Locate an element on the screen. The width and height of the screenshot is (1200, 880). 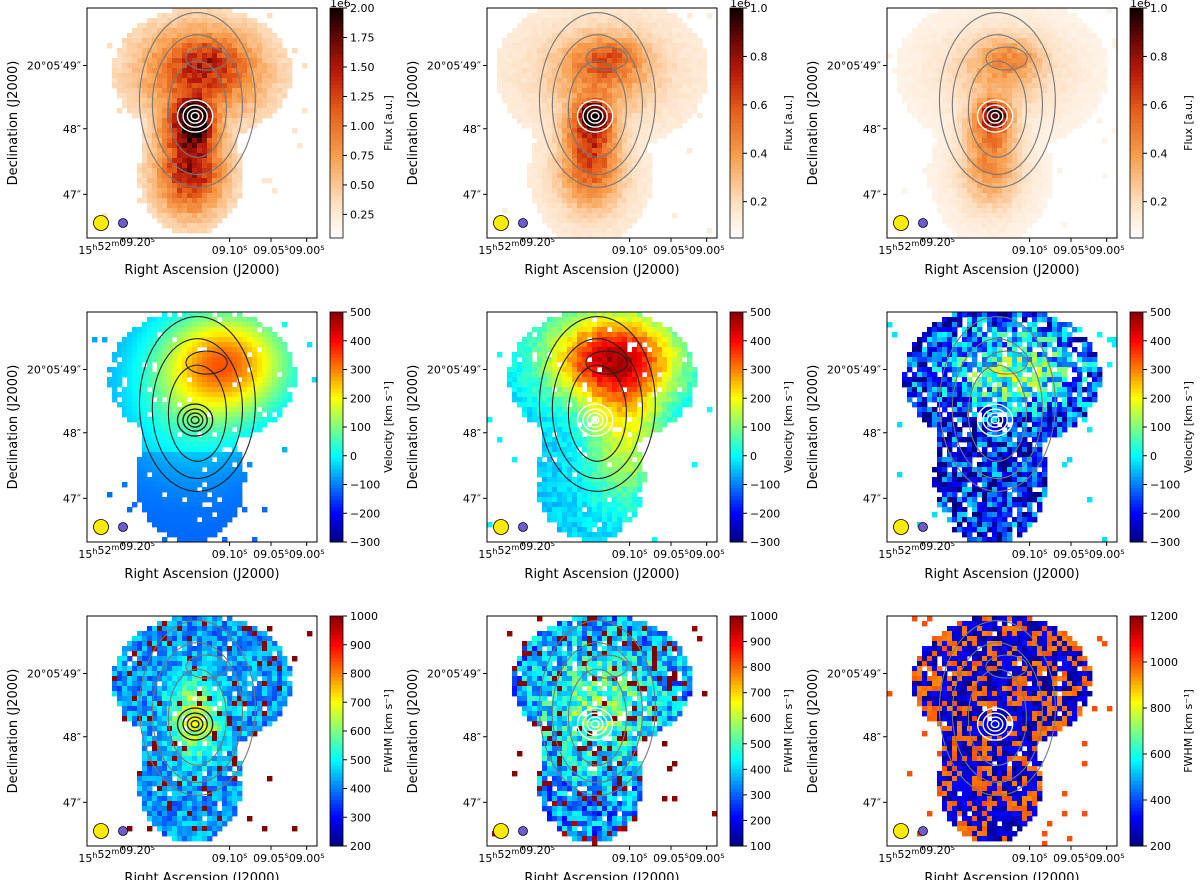
colorbar-label: Flux [a.u.] is located at coordinates (388, 123).